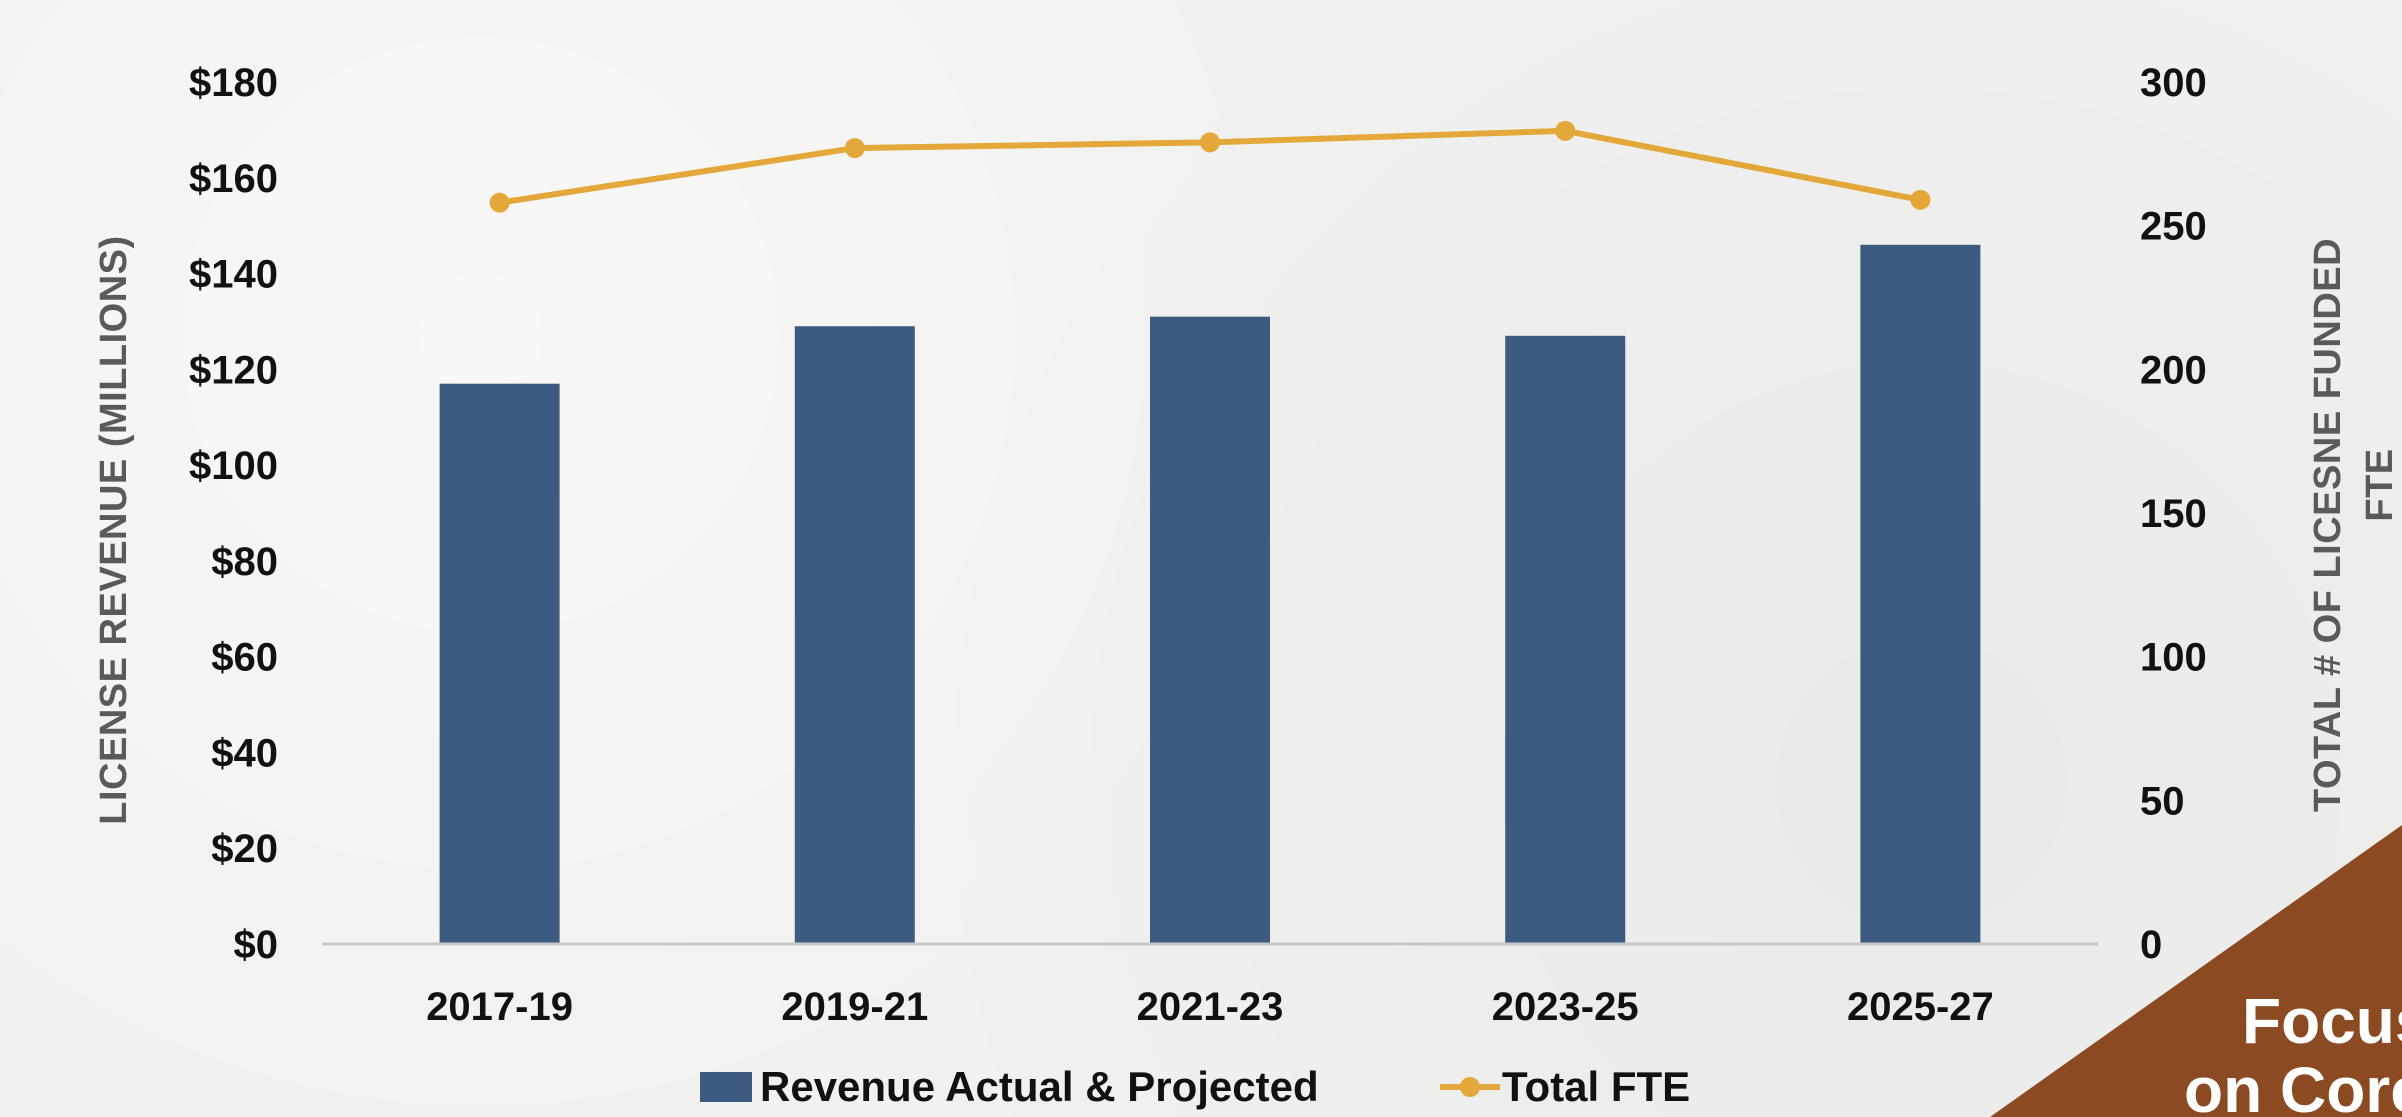 Image resolution: width=2402 pixels, height=1117 pixels. Describe the element at coordinates (2173, 658) in the screenshot. I see `right-tick-label: 100` at that location.